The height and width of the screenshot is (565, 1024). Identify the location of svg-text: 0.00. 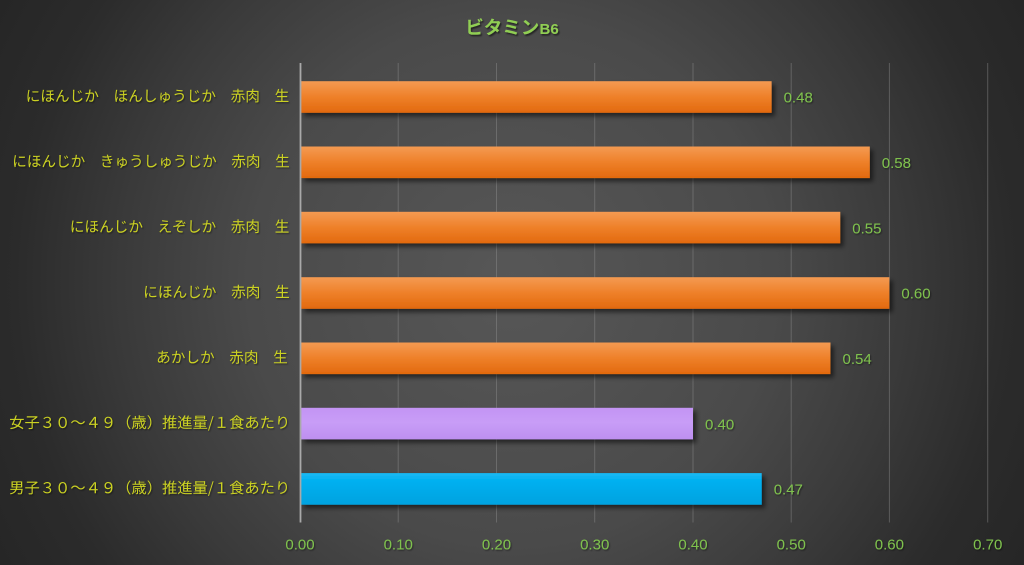
(299, 544).